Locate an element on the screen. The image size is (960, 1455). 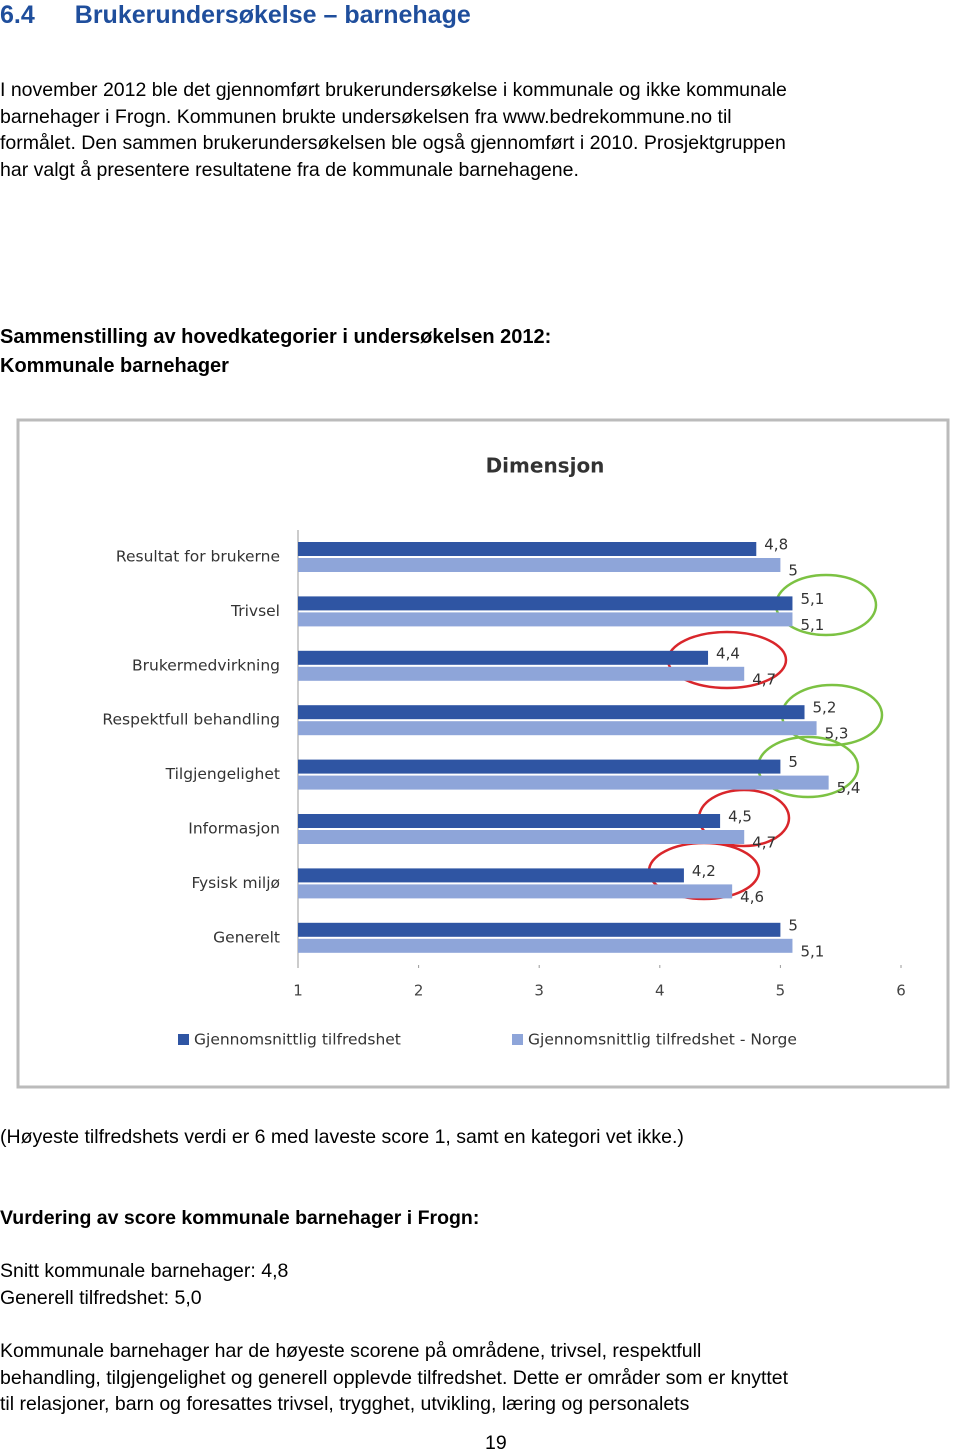
heading-title: Brukerundersøkelse – barnehage is located at coordinates (272, 15).